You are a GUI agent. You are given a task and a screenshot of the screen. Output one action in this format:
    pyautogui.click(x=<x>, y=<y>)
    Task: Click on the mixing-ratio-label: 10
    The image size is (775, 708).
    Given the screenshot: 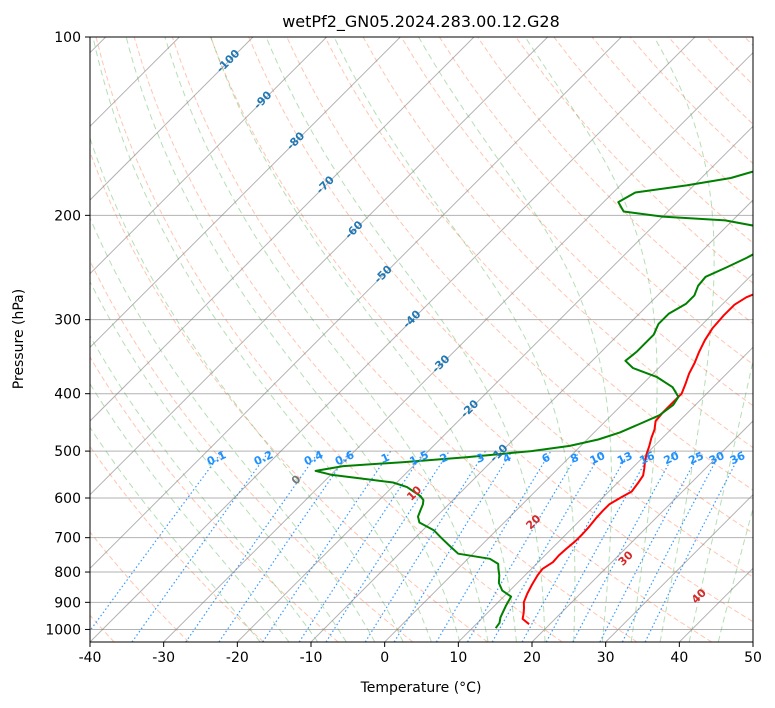 What is the action you would take?
    pyautogui.click(x=598, y=458)
    